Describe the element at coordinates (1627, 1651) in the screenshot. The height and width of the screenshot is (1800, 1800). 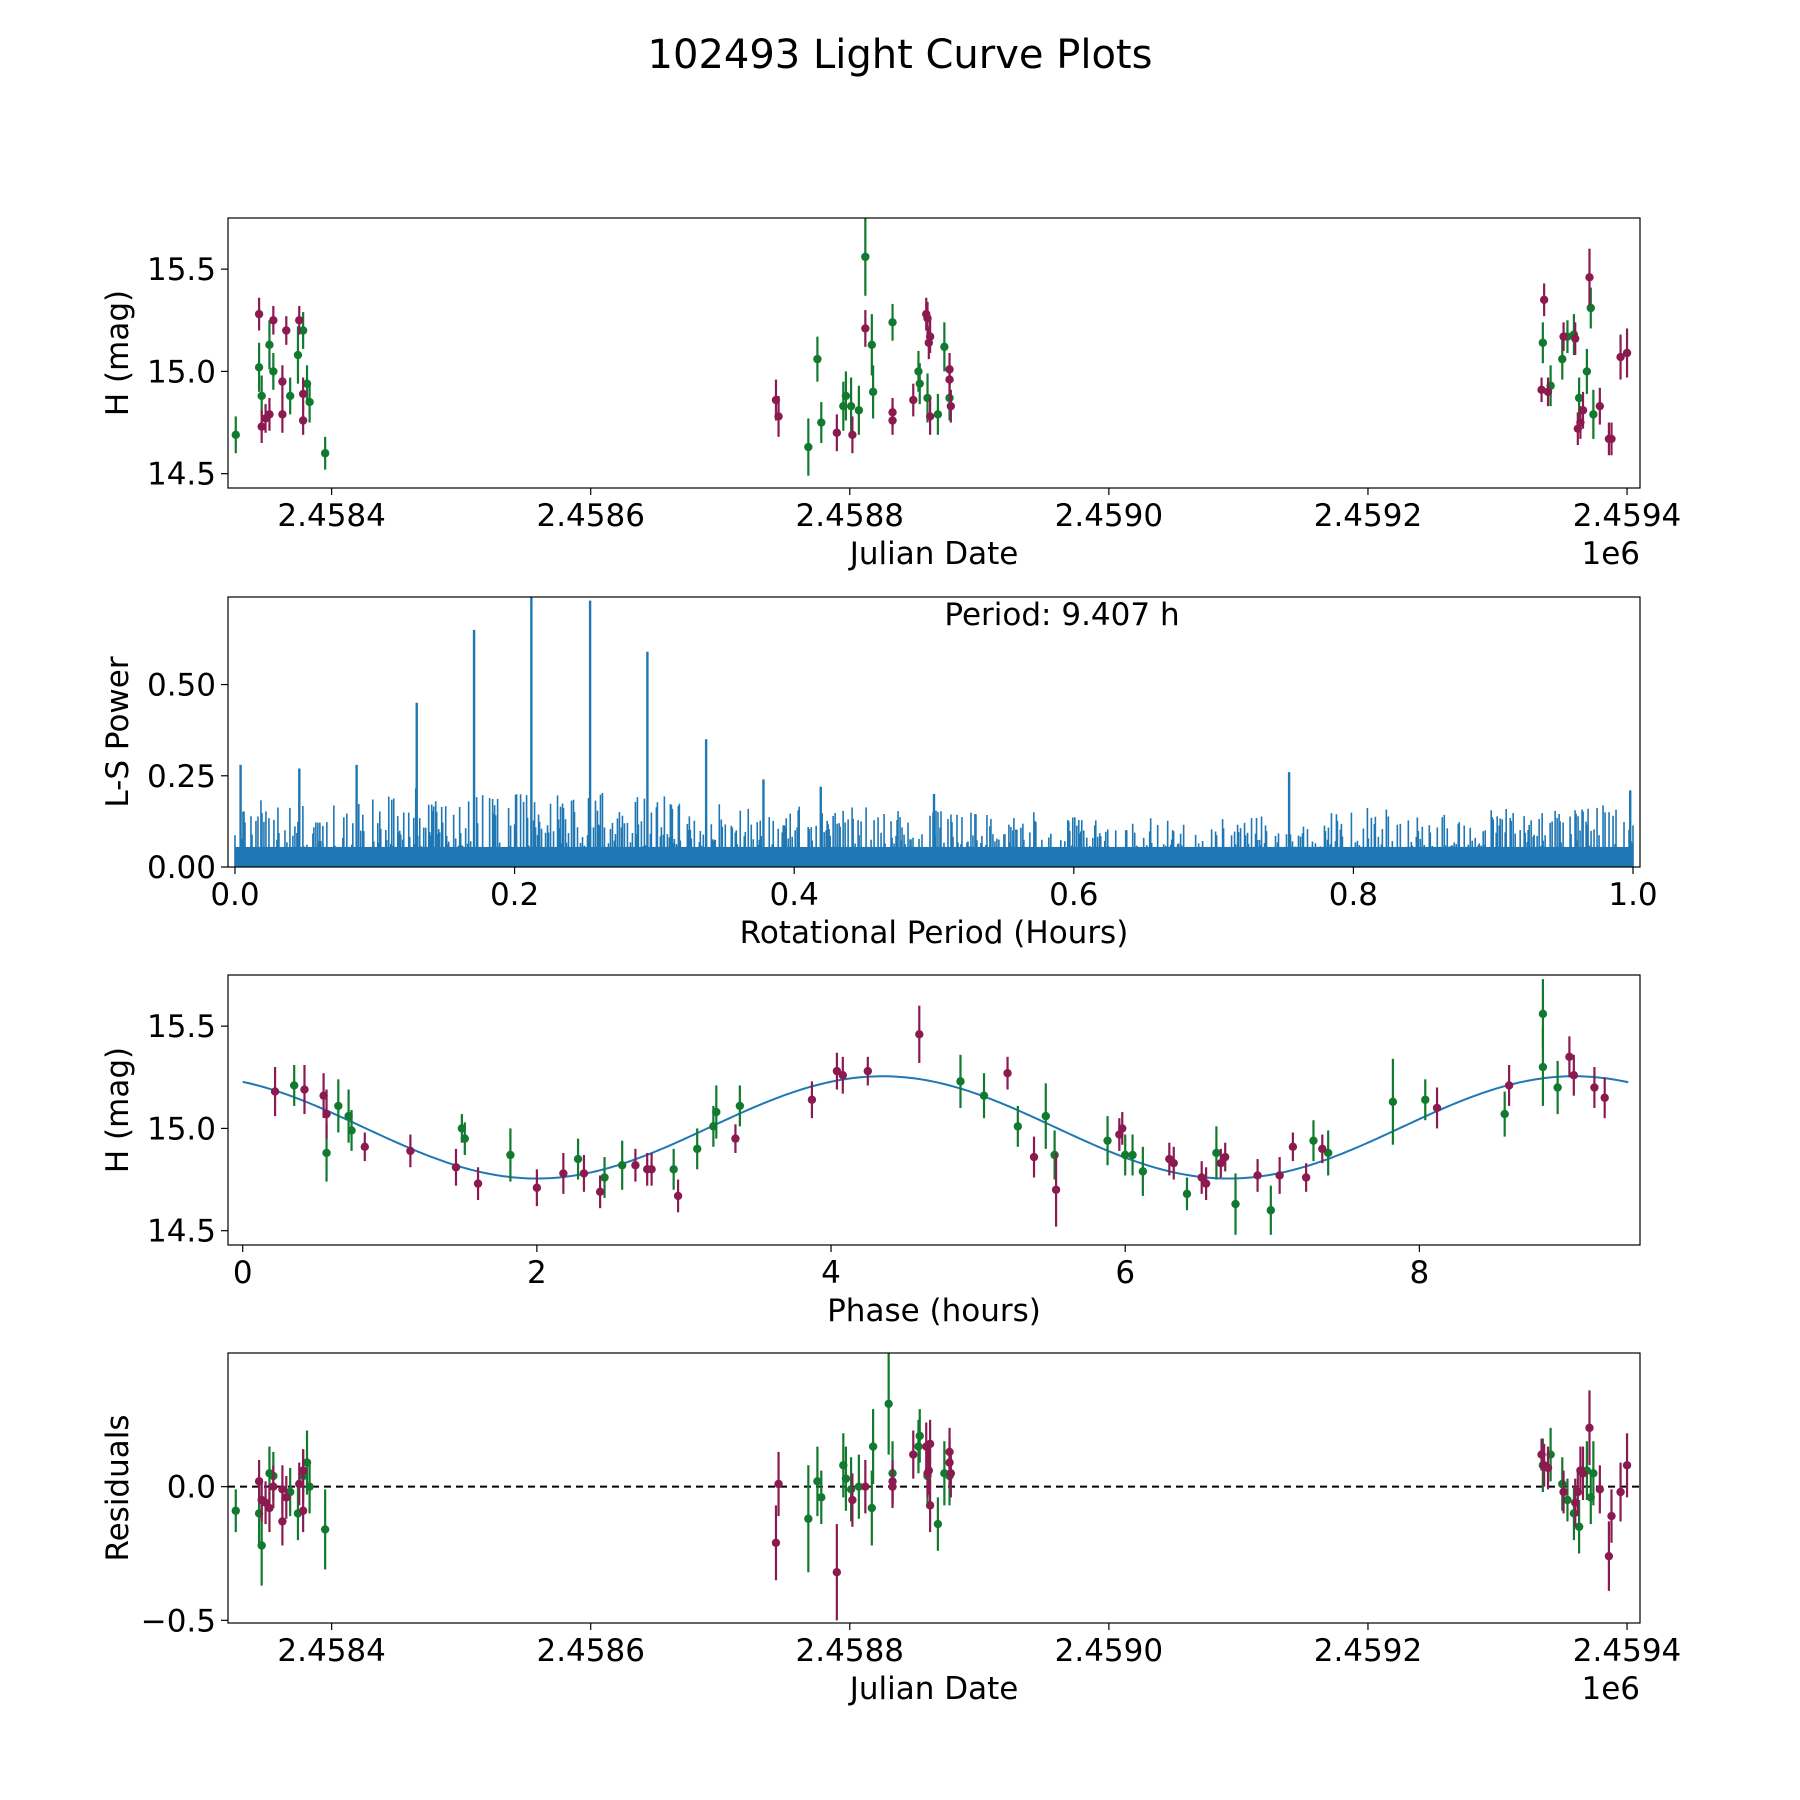
I see `x-tick-label: 2.4594` at that location.